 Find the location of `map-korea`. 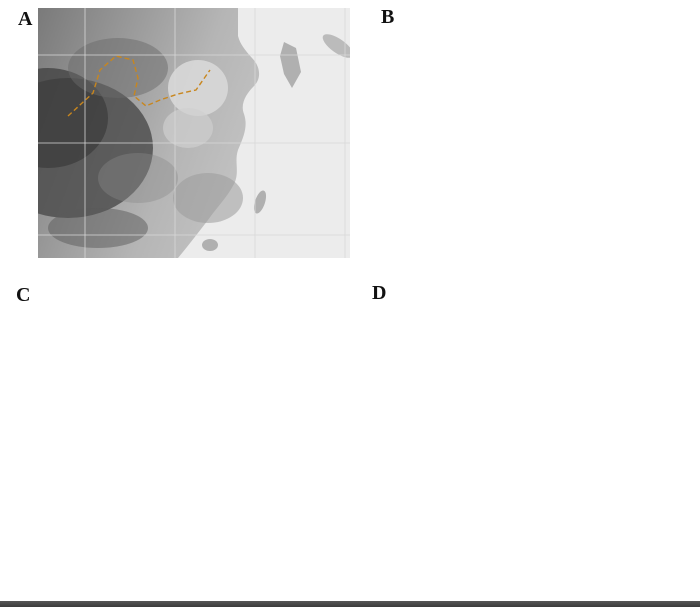

map-korea is located at coordinates (290, 65).